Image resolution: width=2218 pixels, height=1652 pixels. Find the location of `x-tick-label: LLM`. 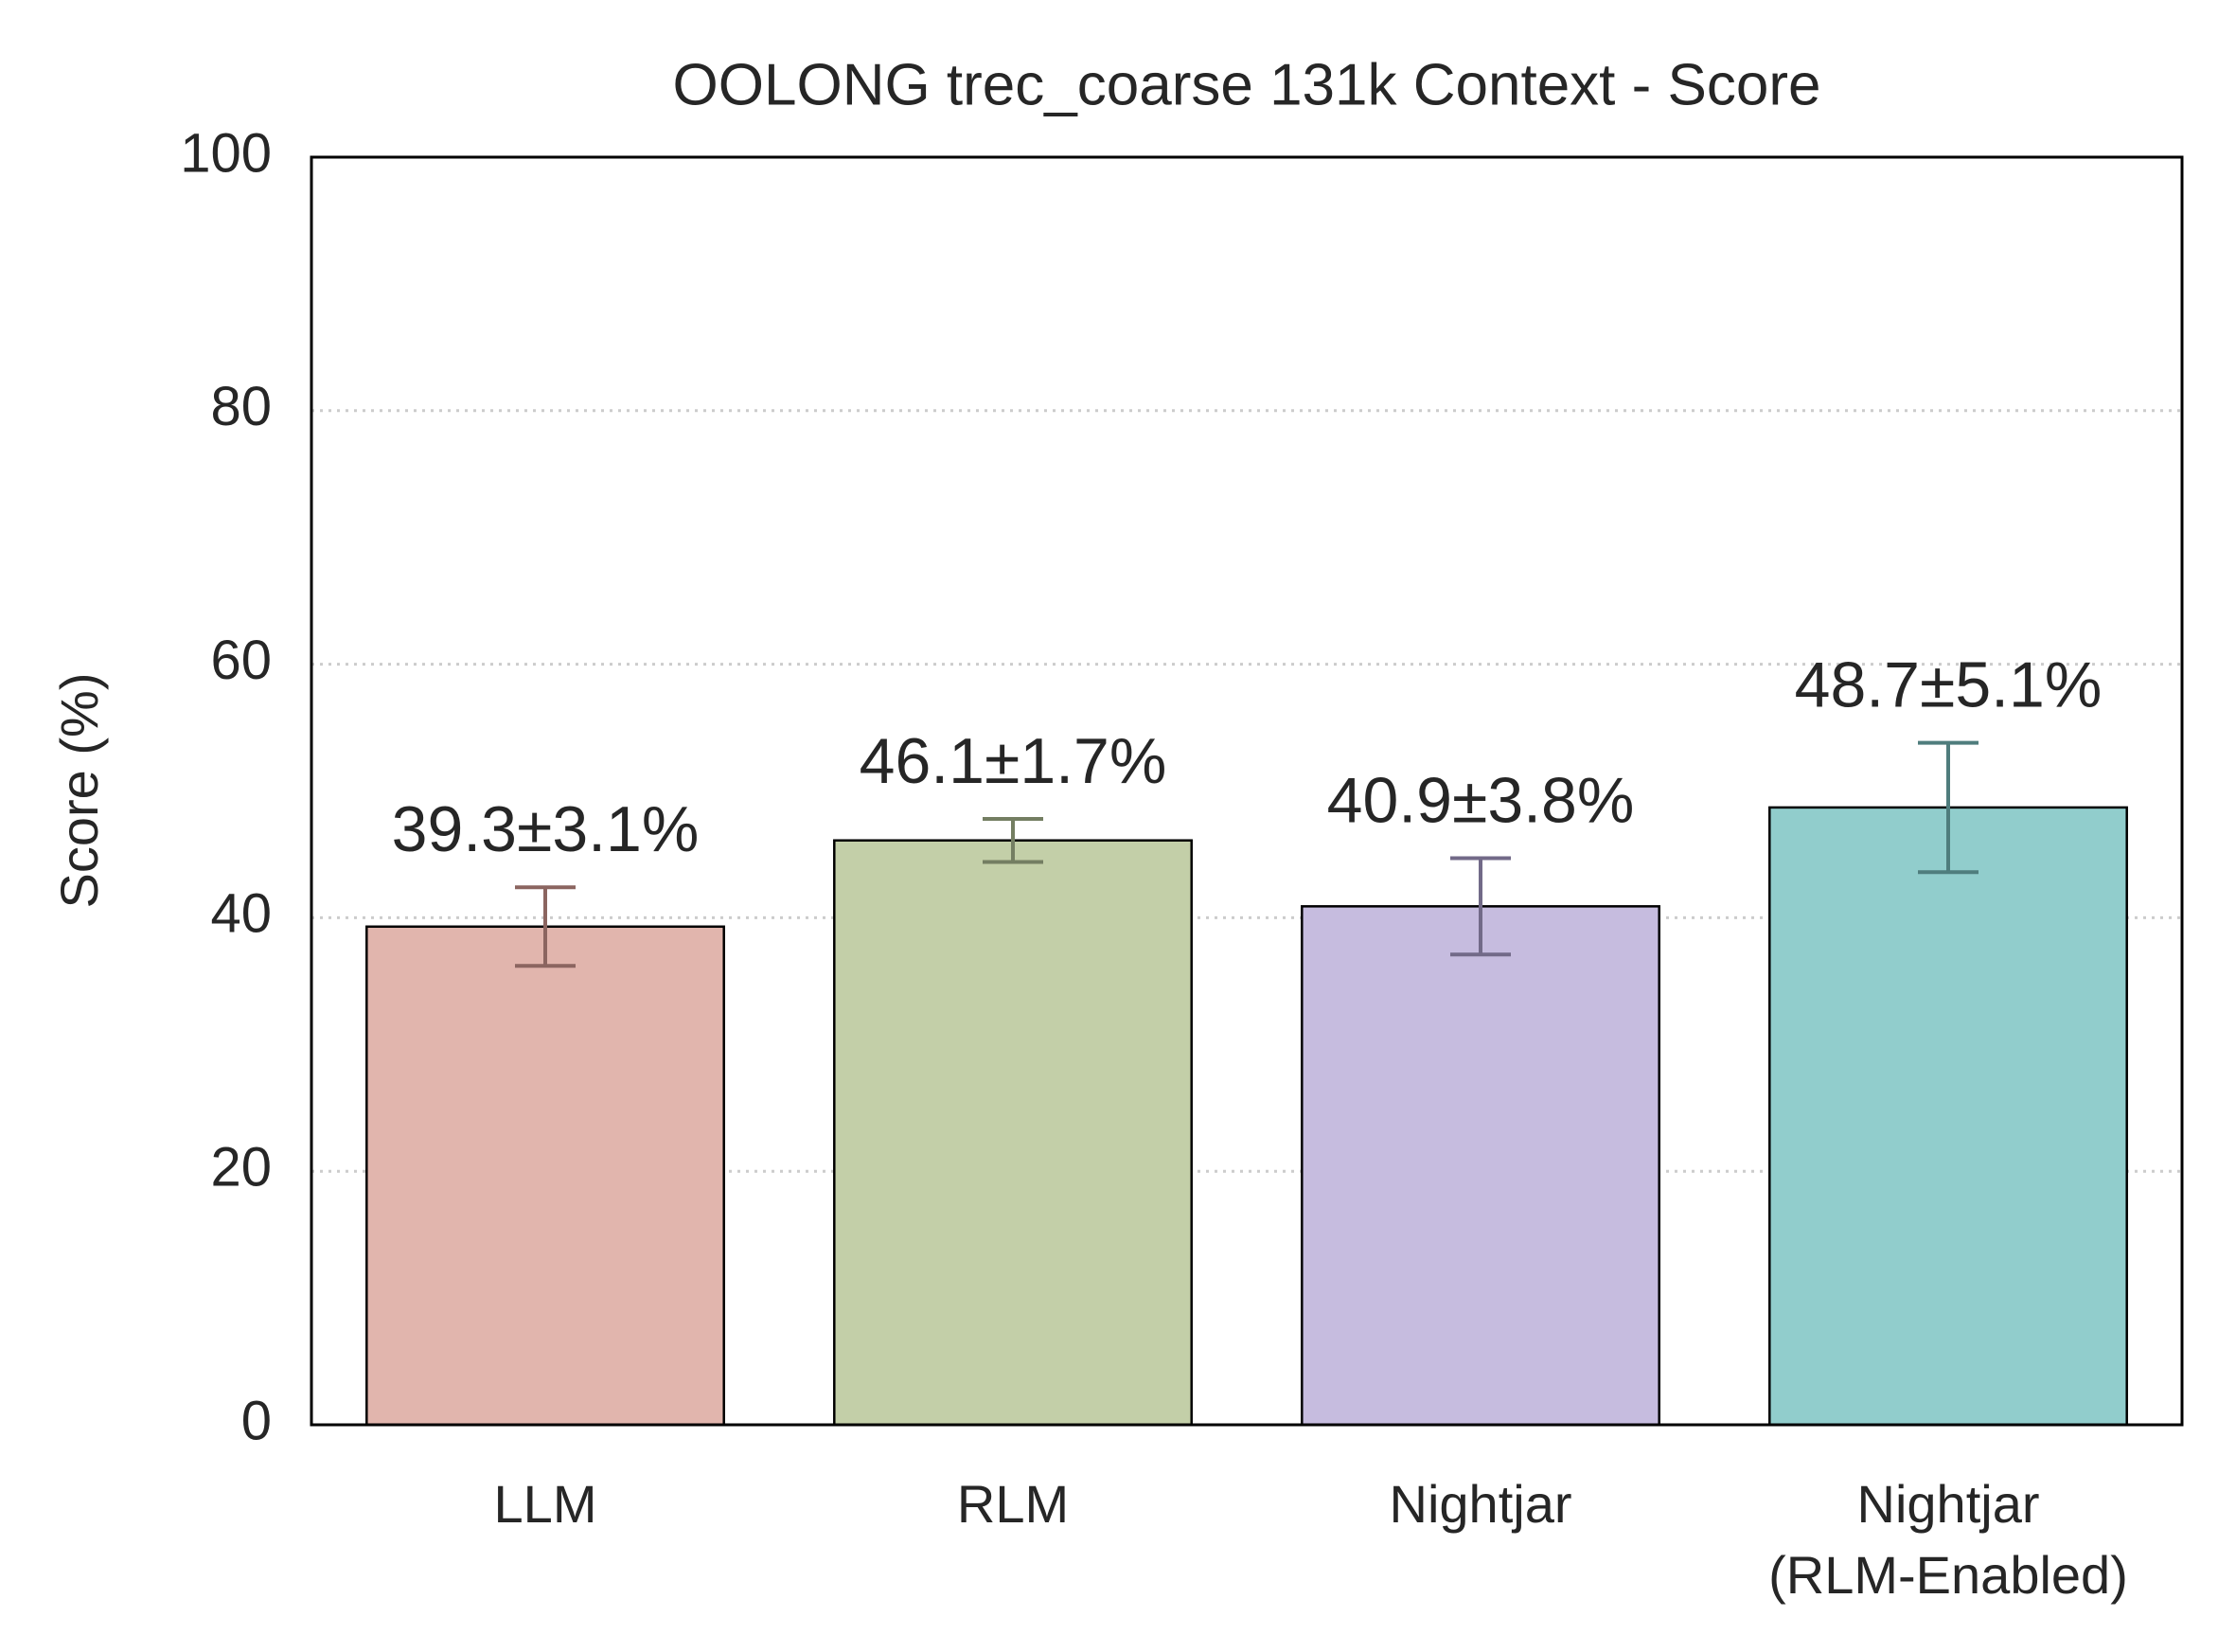

x-tick-label: LLM is located at coordinates (545, 1504).